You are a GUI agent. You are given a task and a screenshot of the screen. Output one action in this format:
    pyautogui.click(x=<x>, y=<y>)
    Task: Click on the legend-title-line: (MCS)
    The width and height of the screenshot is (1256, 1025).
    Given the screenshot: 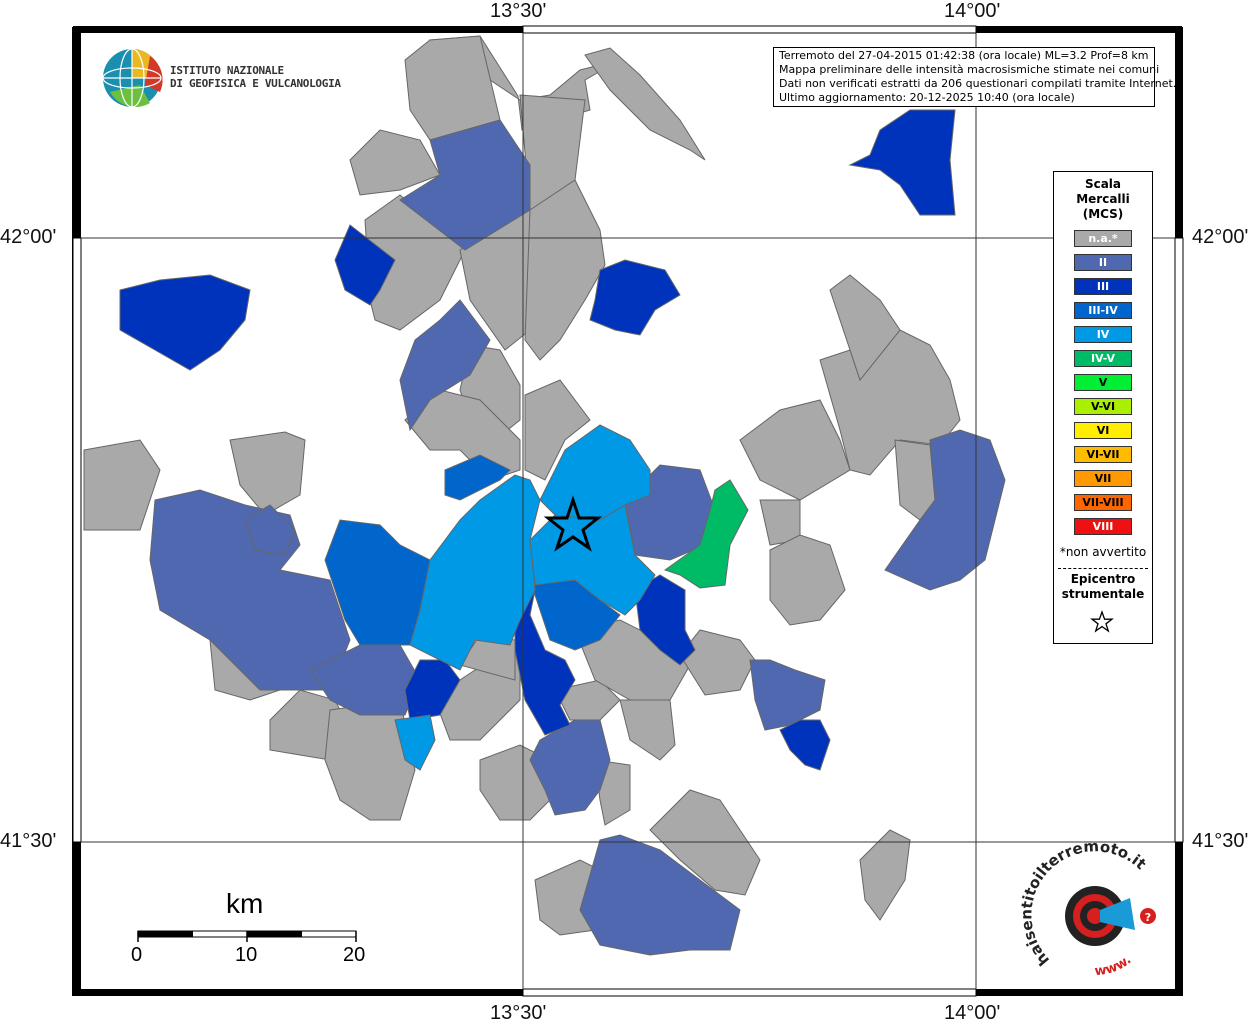 What is the action you would take?
    pyautogui.click(x=1103, y=214)
    